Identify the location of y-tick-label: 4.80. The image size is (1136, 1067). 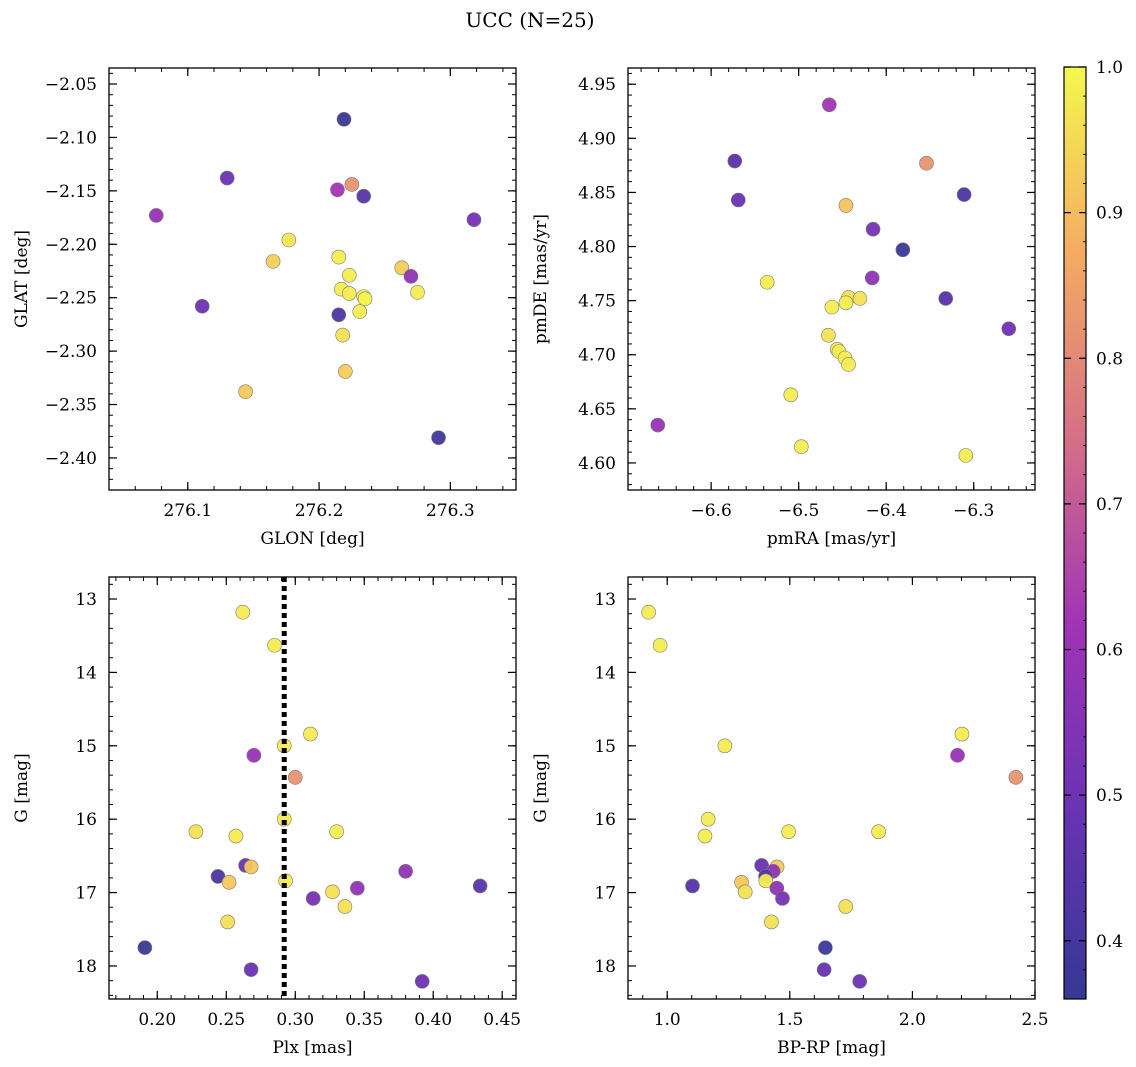
(597, 248).